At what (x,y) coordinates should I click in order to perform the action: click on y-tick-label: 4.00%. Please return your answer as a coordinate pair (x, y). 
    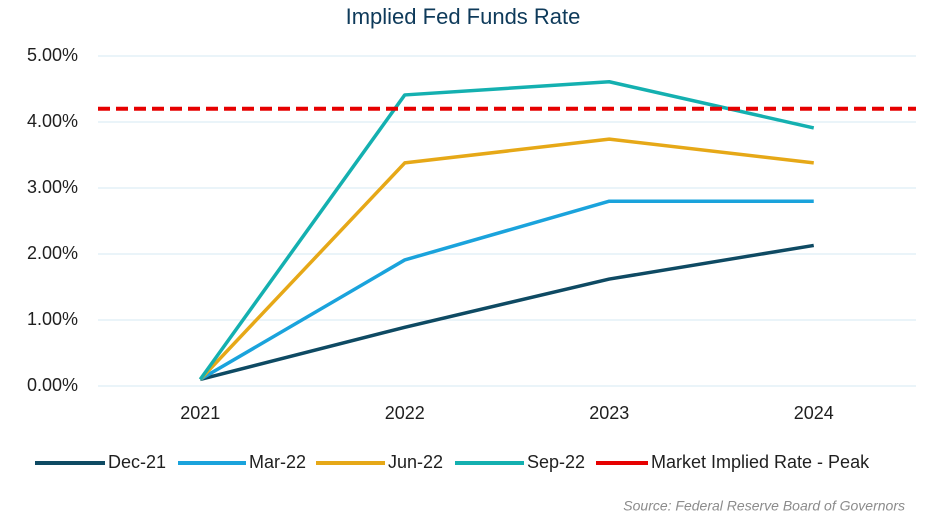
    Looking at the image, I should click on (52, 121).